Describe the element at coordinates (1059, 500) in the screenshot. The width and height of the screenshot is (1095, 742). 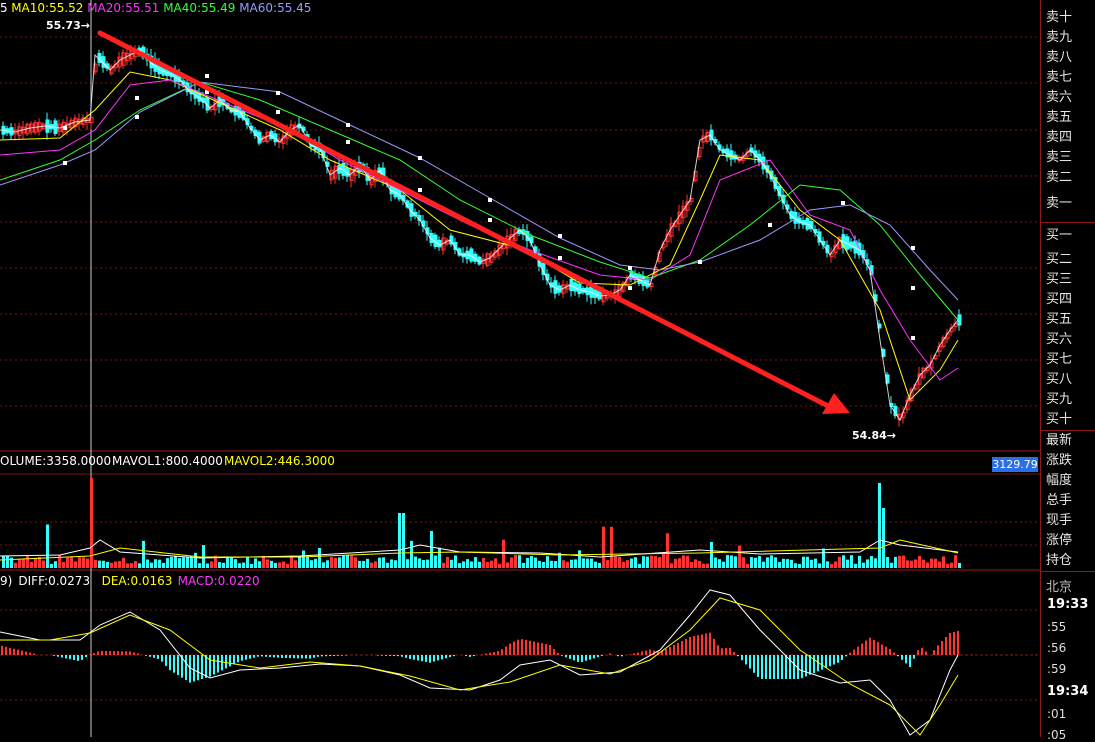
I see `stat-label: 总手` at that location.